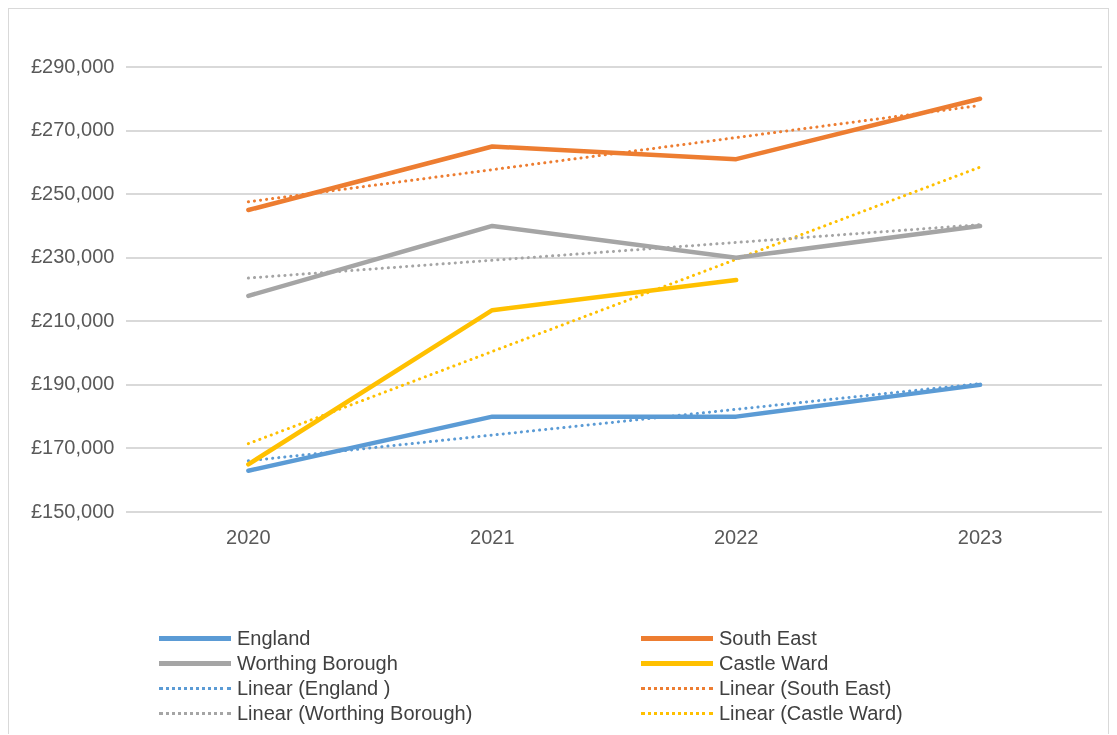 This screenshot has width=1117, height=735. I want to click on y-tick-label: £250,000, so click(73, 192).